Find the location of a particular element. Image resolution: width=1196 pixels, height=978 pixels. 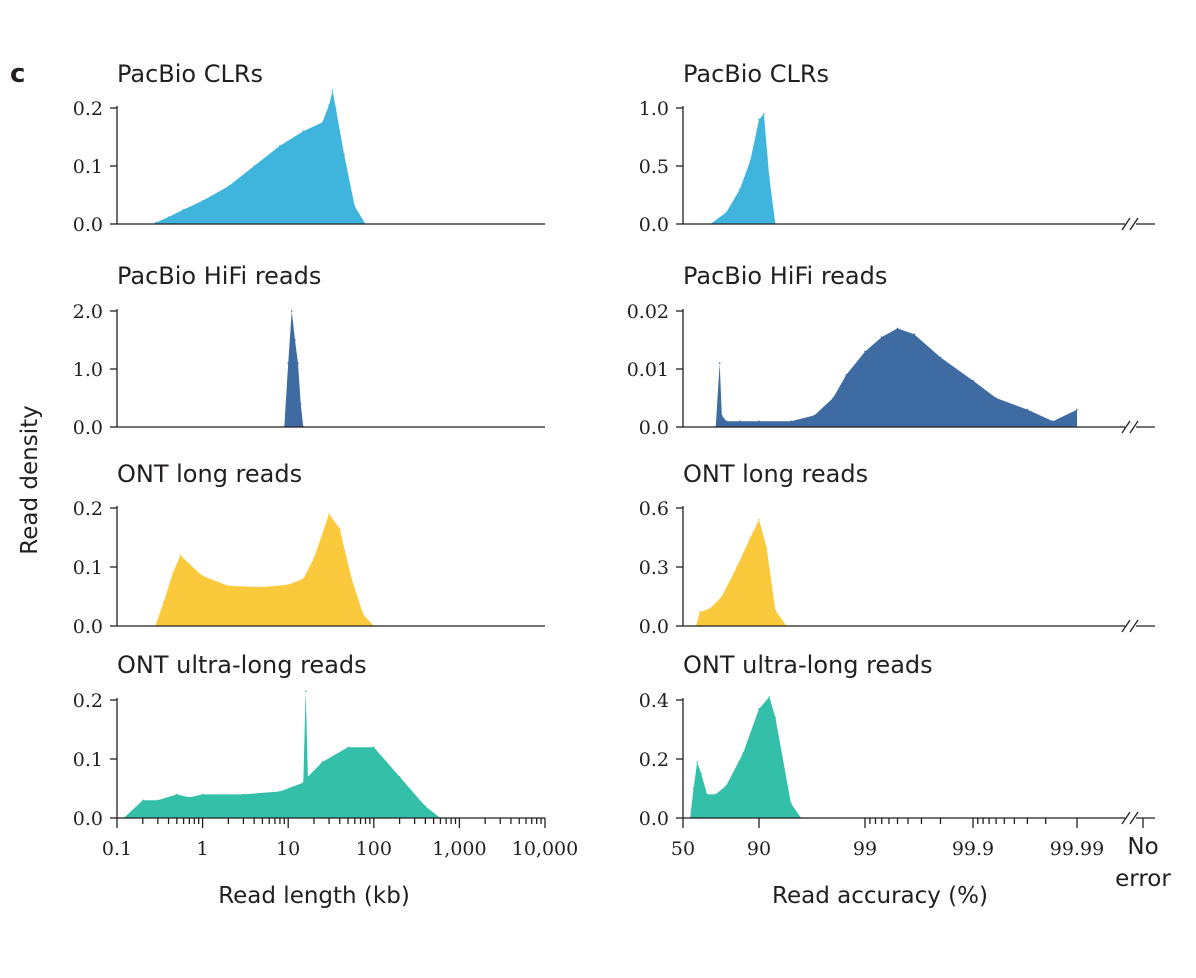

chart-panel-accuracy-3: ONT ultra-long reads 0.0 0.2 0.4 is located at coordinates (897, 740).